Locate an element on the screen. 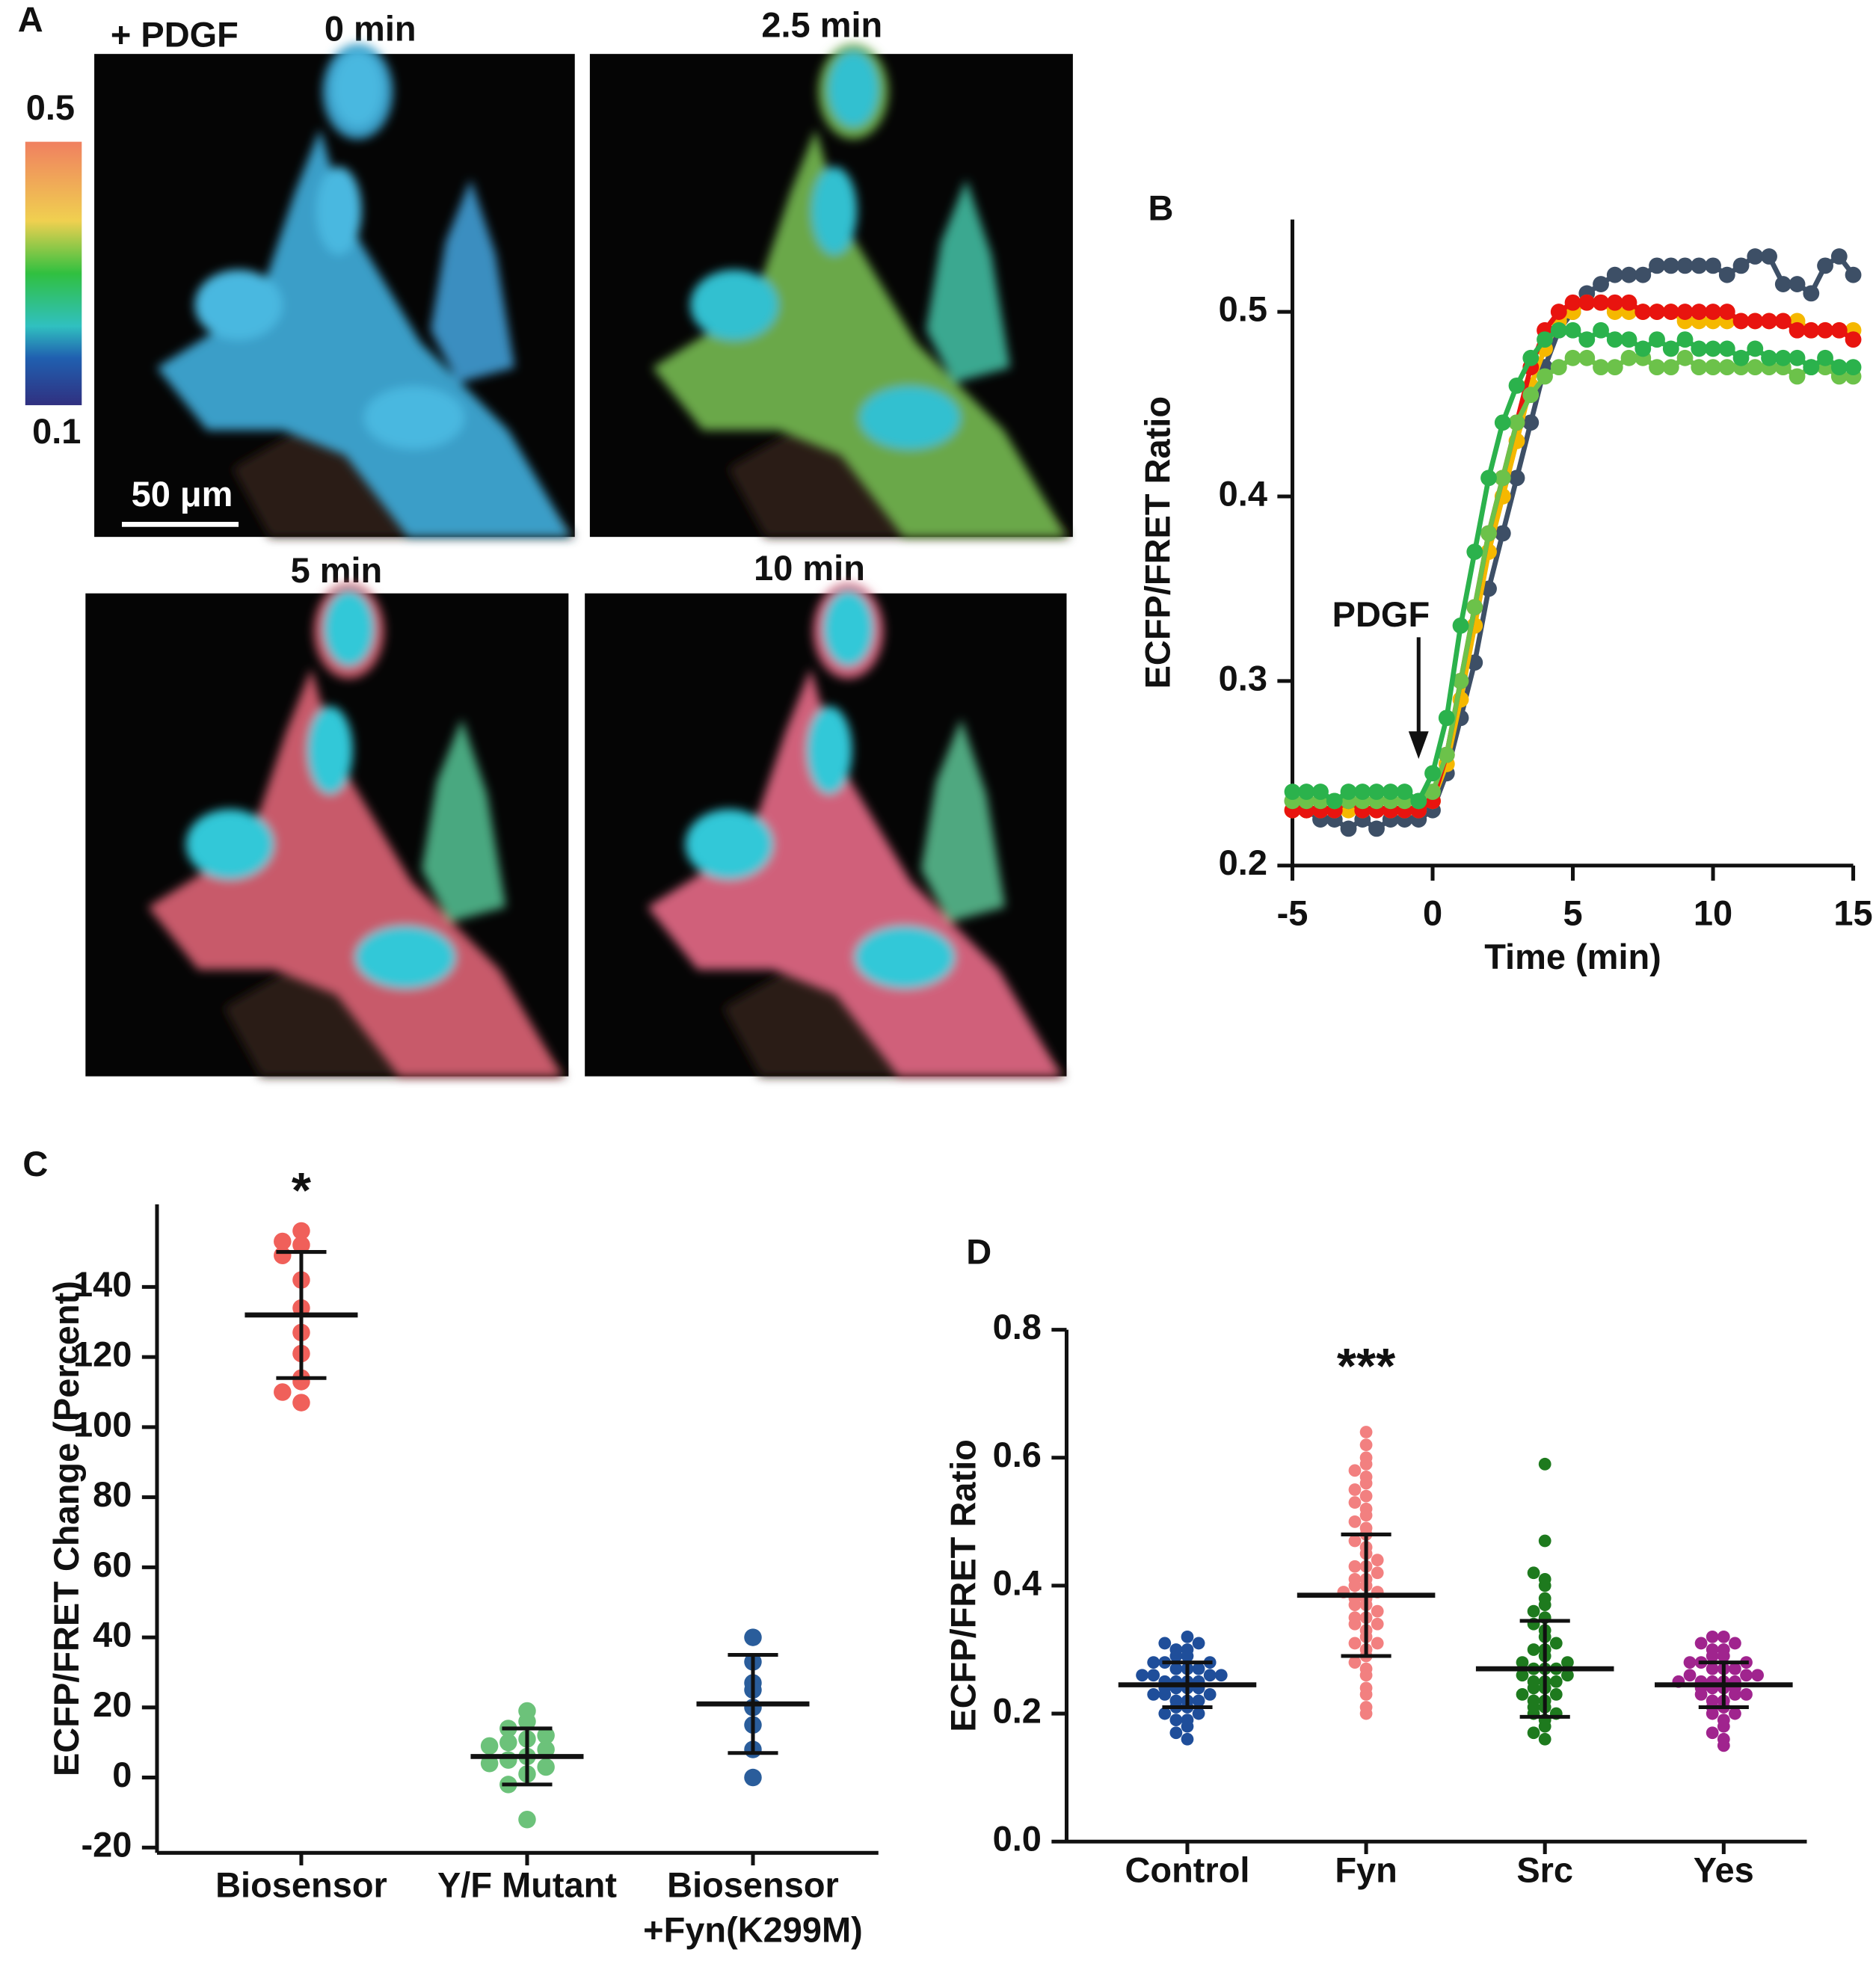  micrograph is located at coordinates (826, 830).